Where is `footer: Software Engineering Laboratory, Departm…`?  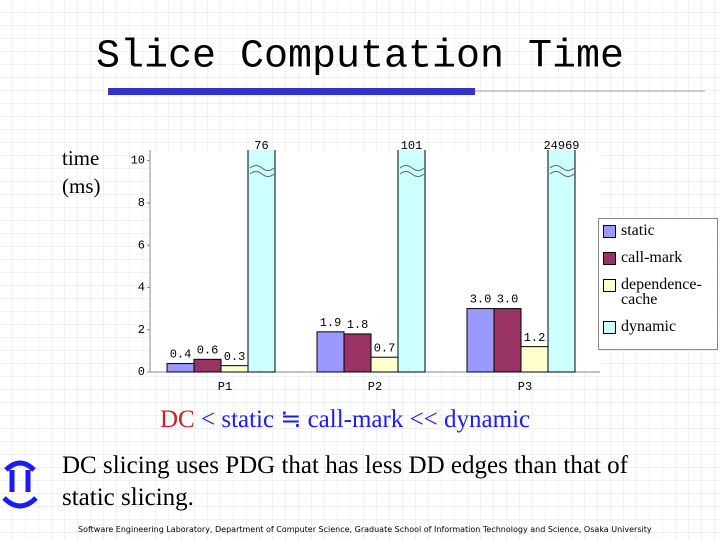 footer: Software Engineering Laboratory, Departm… is located at coordinates (365, 529).